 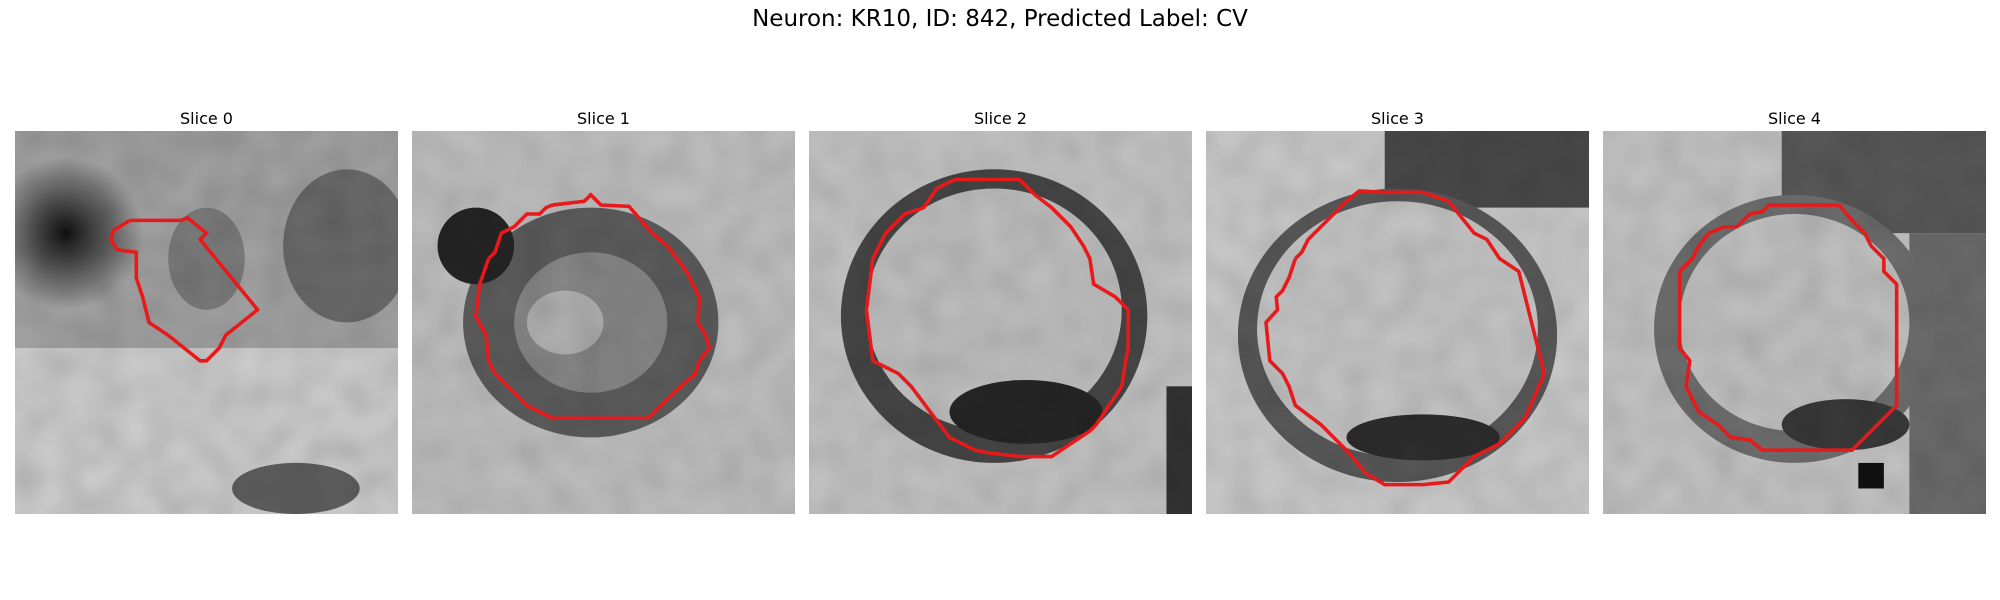 I want to click on slice-panel-3: Slice 3, so click(x=1397, y=310).